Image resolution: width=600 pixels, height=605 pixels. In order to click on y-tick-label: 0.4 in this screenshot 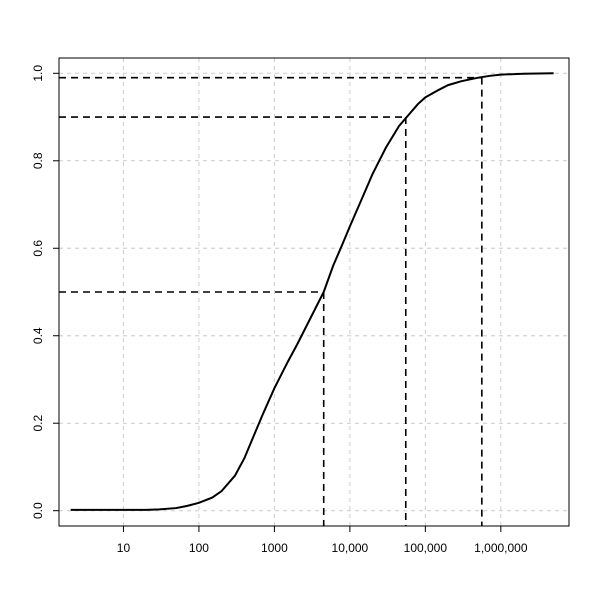, I will do `click(38, 335)`.